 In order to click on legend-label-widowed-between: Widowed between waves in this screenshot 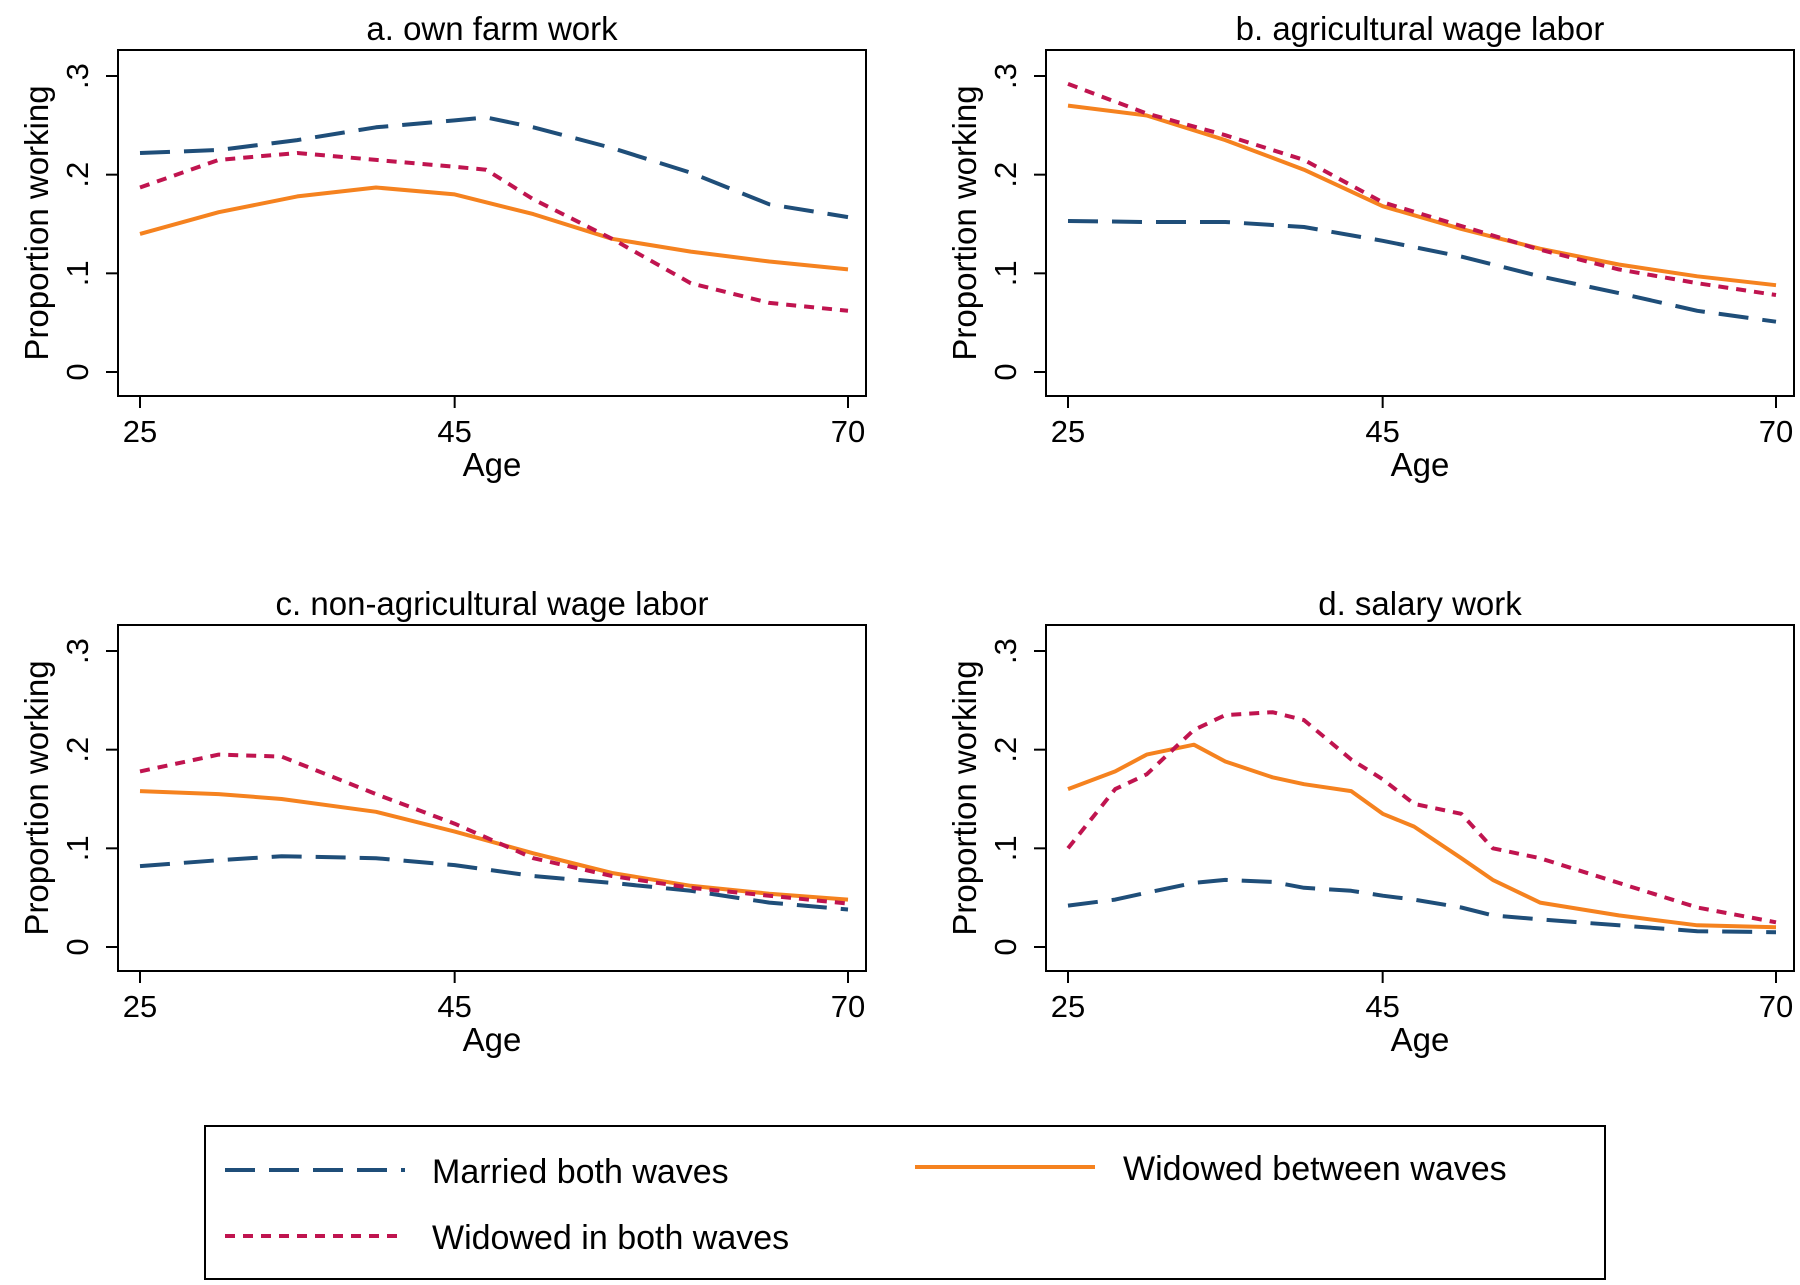, I will do `click(1315, 1169)`.